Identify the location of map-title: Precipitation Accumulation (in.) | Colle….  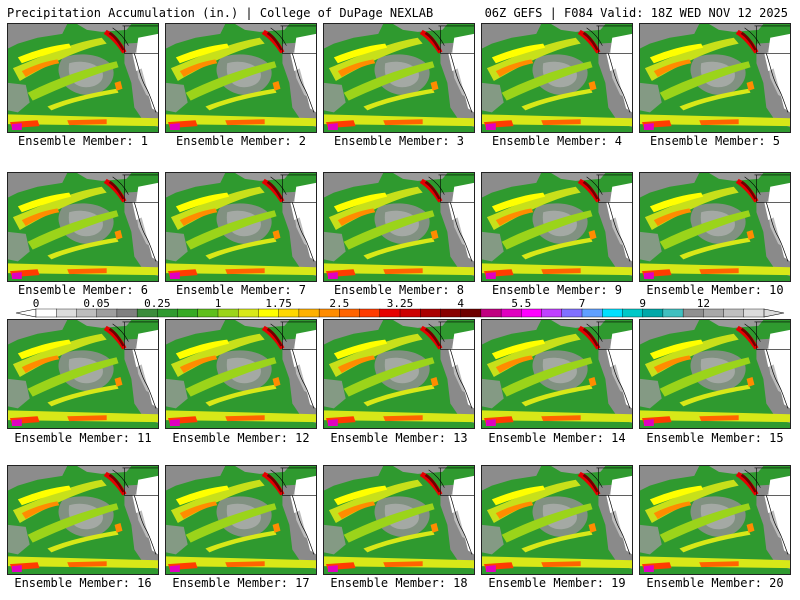
(220, 13).